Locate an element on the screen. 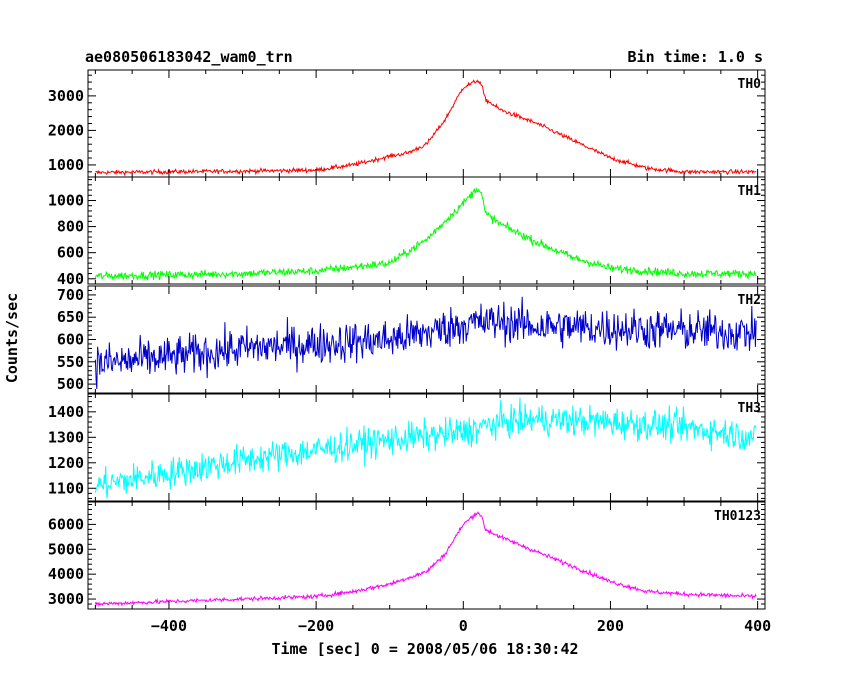 The image size is (850, 680). y-tick-label: 550 is located at coordinates (70, 362).